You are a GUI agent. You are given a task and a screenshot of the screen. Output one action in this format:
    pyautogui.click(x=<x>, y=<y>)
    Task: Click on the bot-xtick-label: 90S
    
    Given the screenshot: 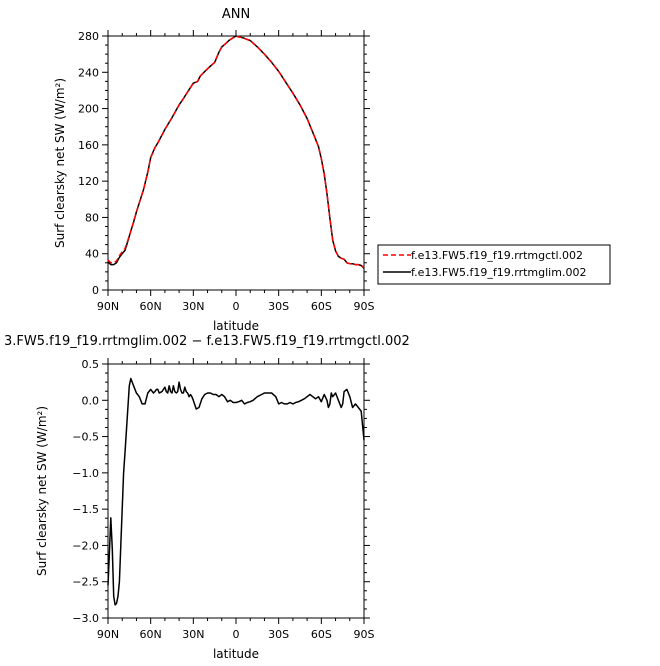 What is the action you would take?
    pyautogui.click(x=364, y=634)
    